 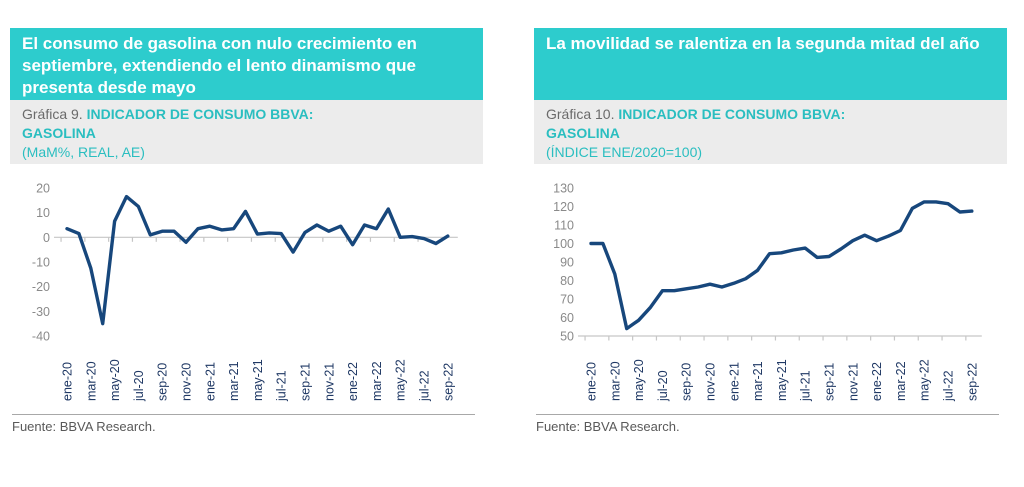 What do you see at coordinates (563, 207) in the screenshot?
I see `y-tick-label: 120` at bounding box center [563, 207].